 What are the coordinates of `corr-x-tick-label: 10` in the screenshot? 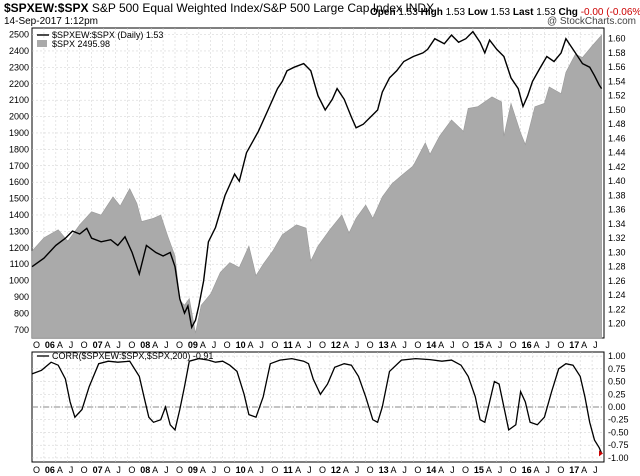 It's located at (241, 470).